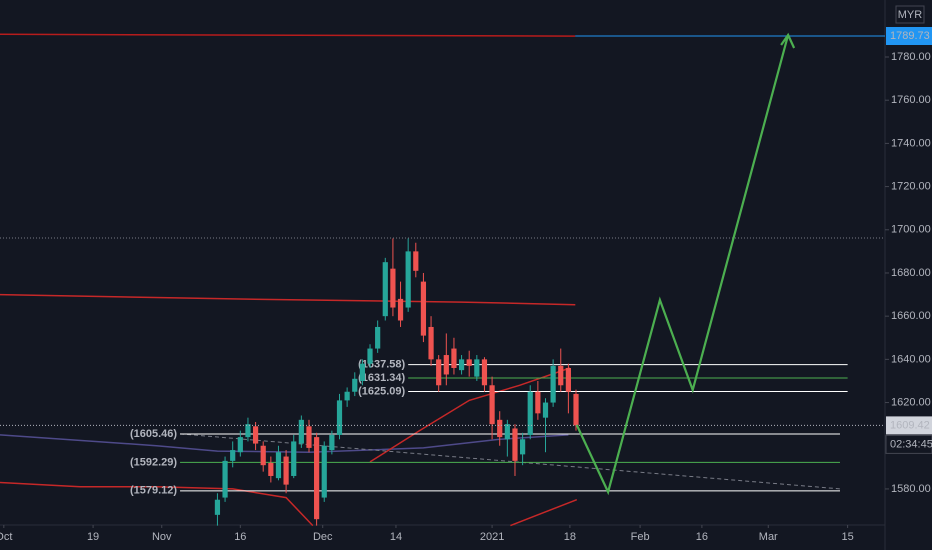 This screenshot has height=550, width=932. Describe the element at coordinates (162, 537) in the screenshot. I see `x-tick-label: Nov` at that location.